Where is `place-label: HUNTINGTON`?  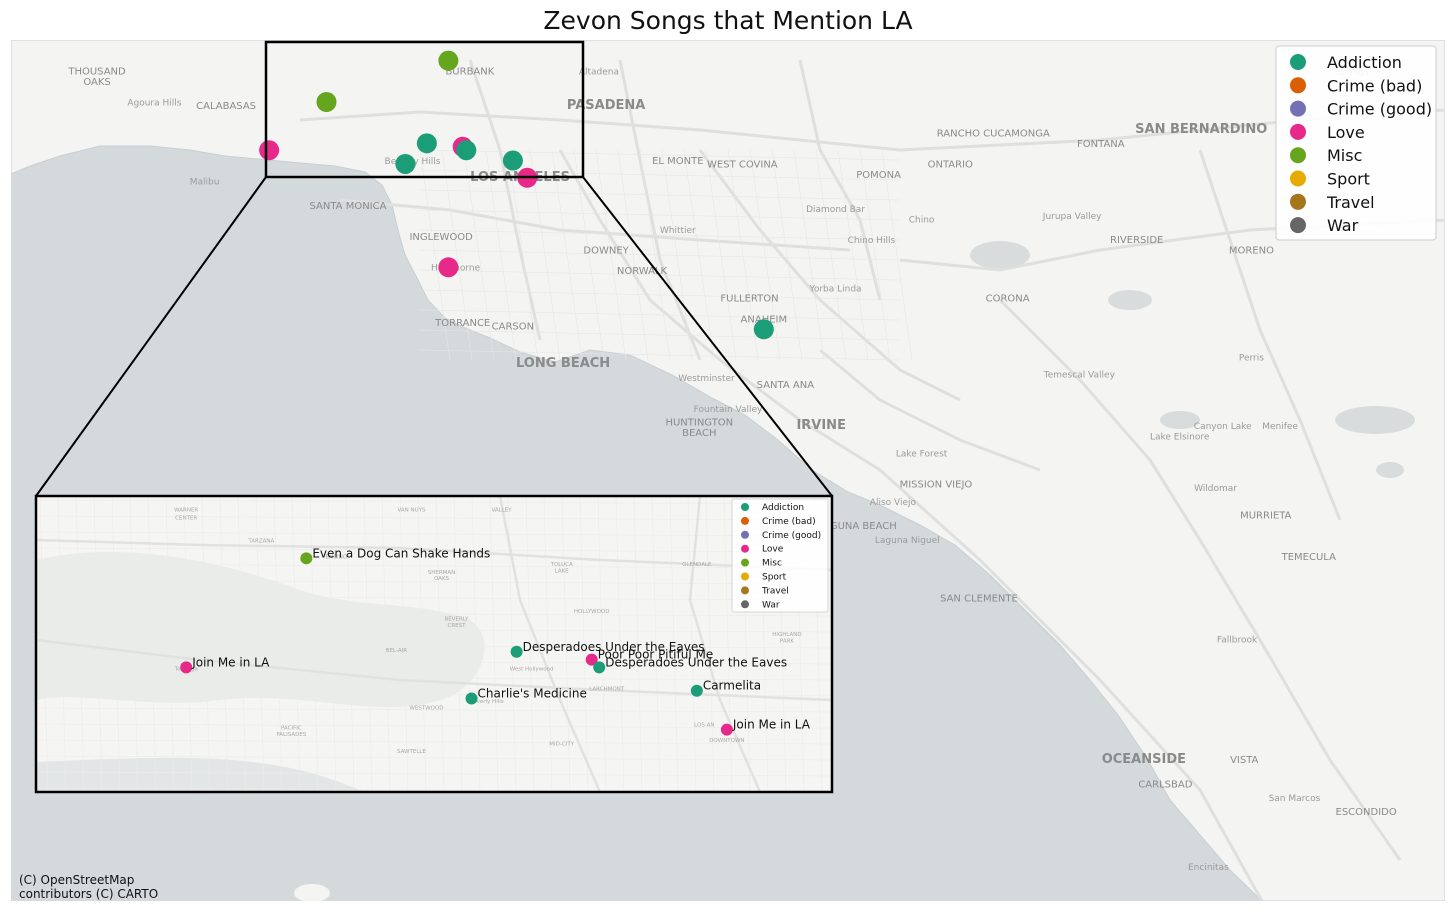 place-label: HUNTINGTON is located at coordinates (699, 423).